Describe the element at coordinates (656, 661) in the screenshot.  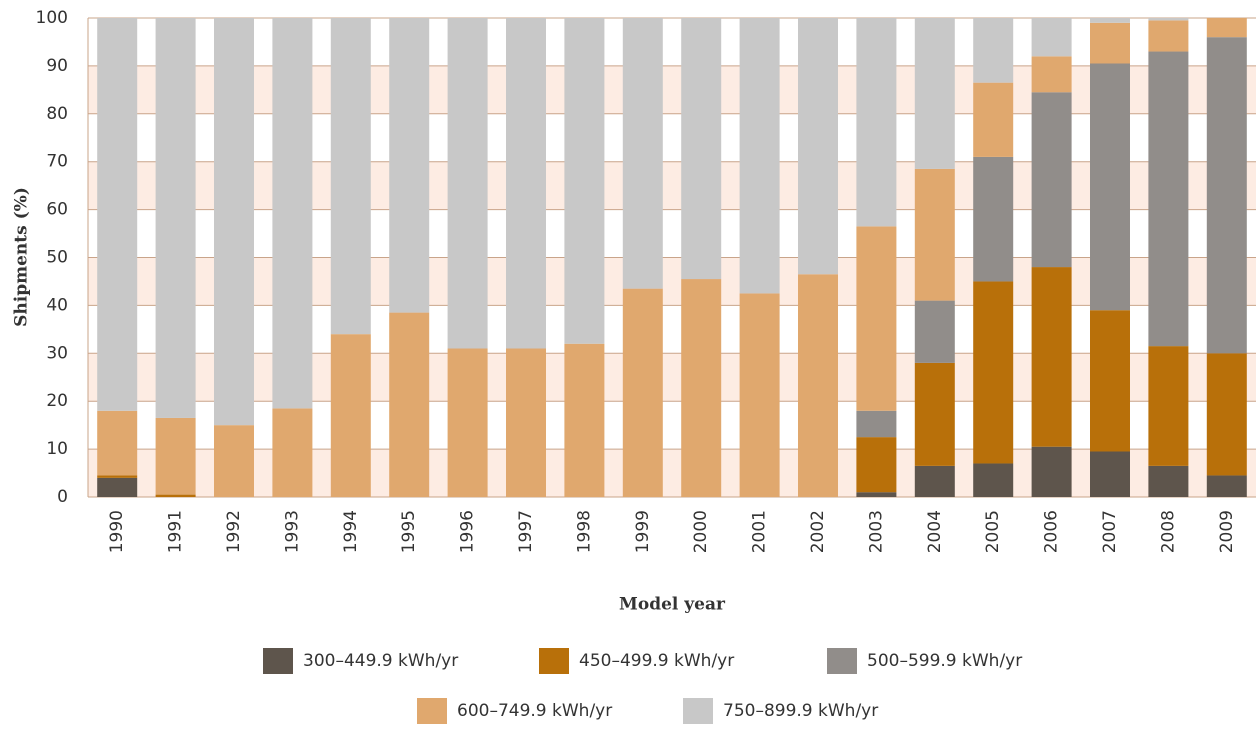
I see `legend-label: 450–499.9 kWh/yr` at that location.